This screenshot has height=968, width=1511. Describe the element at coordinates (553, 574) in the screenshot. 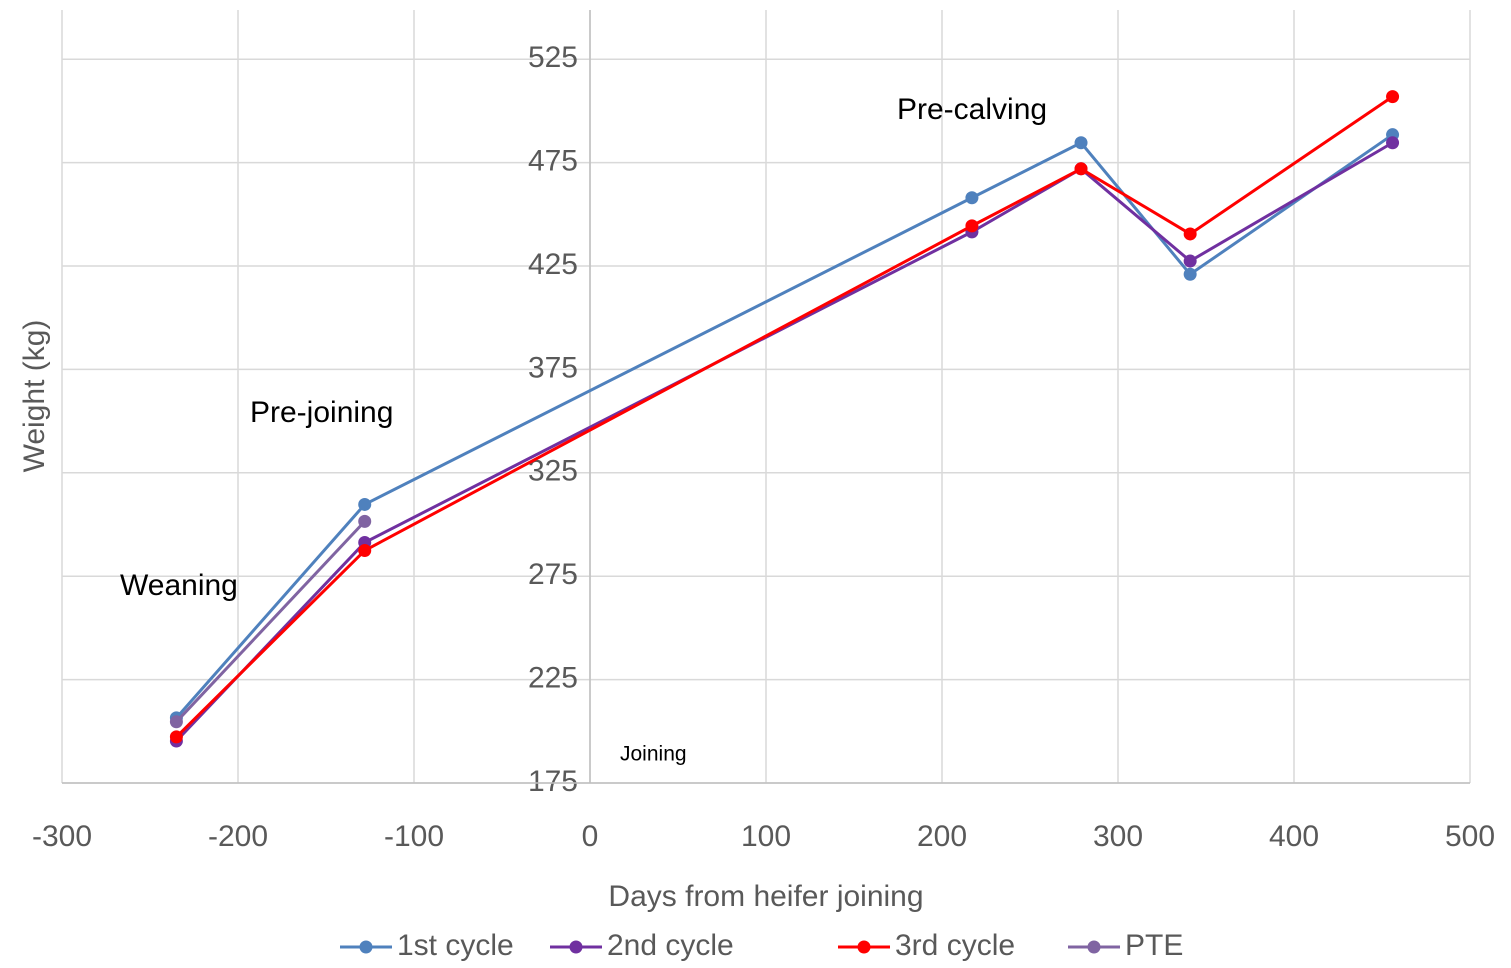

I see `y-tick-label: 275` at that location.